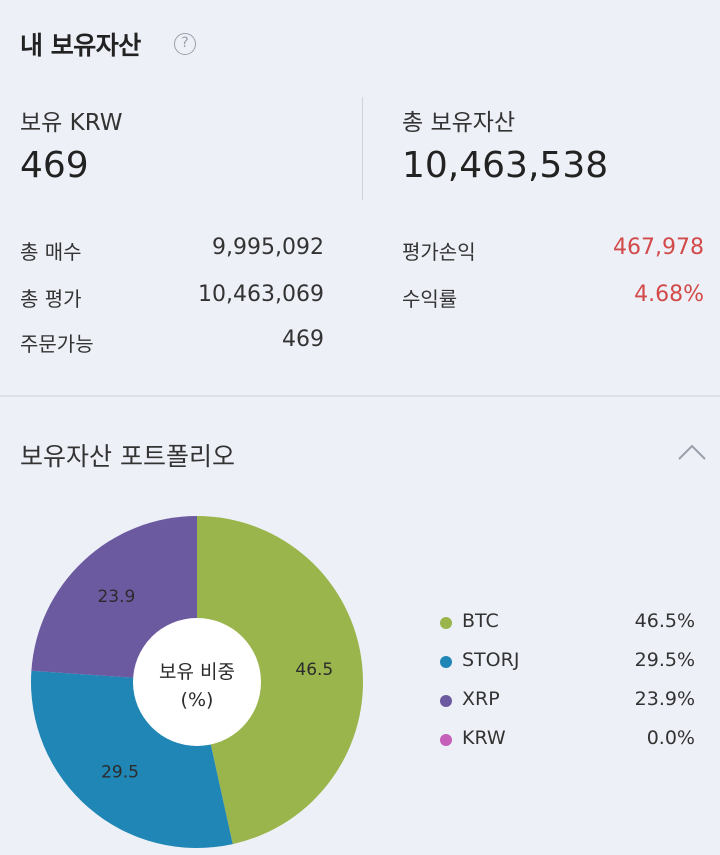 This screenshot has height=855, width=720. What do you see at coordinates (480, 621) in the screenshot?
I see `legend-name: BTC` at bounding box center [480, 621].